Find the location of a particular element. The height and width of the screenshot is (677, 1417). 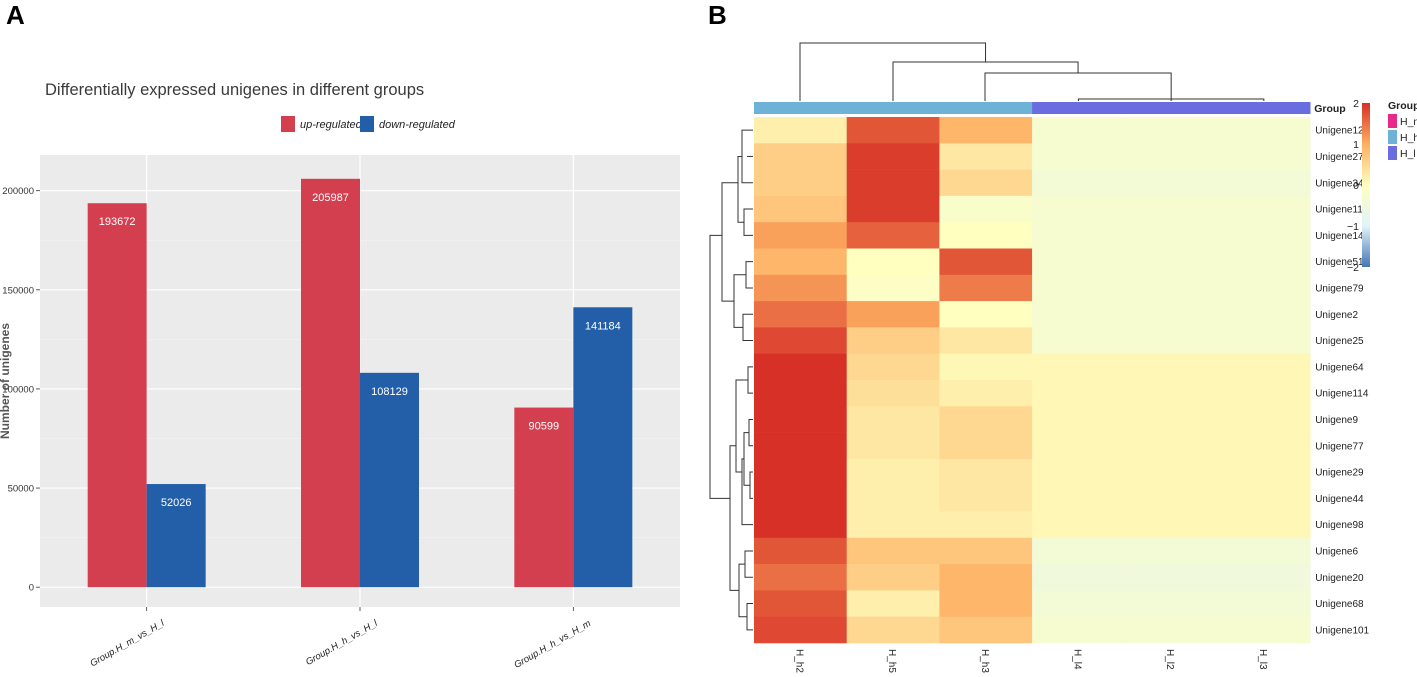

row-label: Unigene142 is located at coordinates (1342, 236).